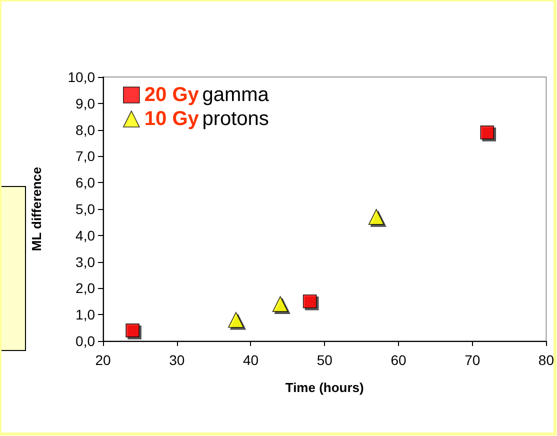 The width and height of the screenshot is (557, 436). I want to click on y-tick-label: 9,0, so click(86, 103).